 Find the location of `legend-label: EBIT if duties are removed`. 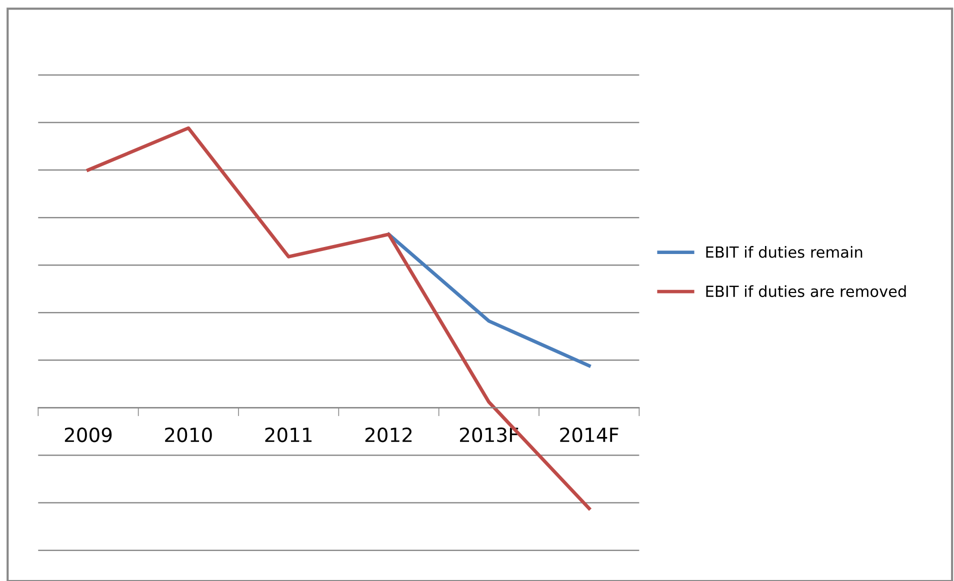

legend-label: EBIT if duties are removed is located at coordinates (806, 291).